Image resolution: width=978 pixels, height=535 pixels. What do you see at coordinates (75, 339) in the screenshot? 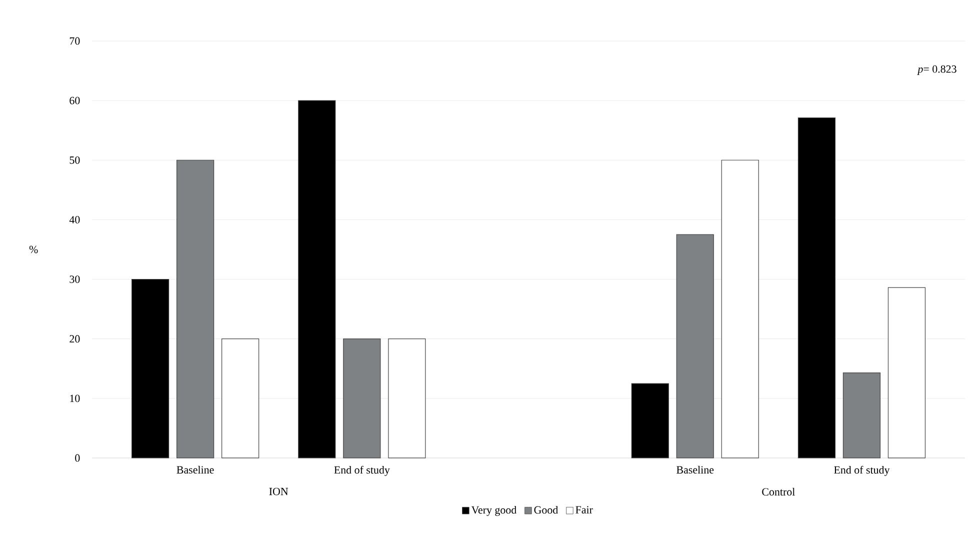
I see `y-tick-label: 20` at bounding box center [75, 339].